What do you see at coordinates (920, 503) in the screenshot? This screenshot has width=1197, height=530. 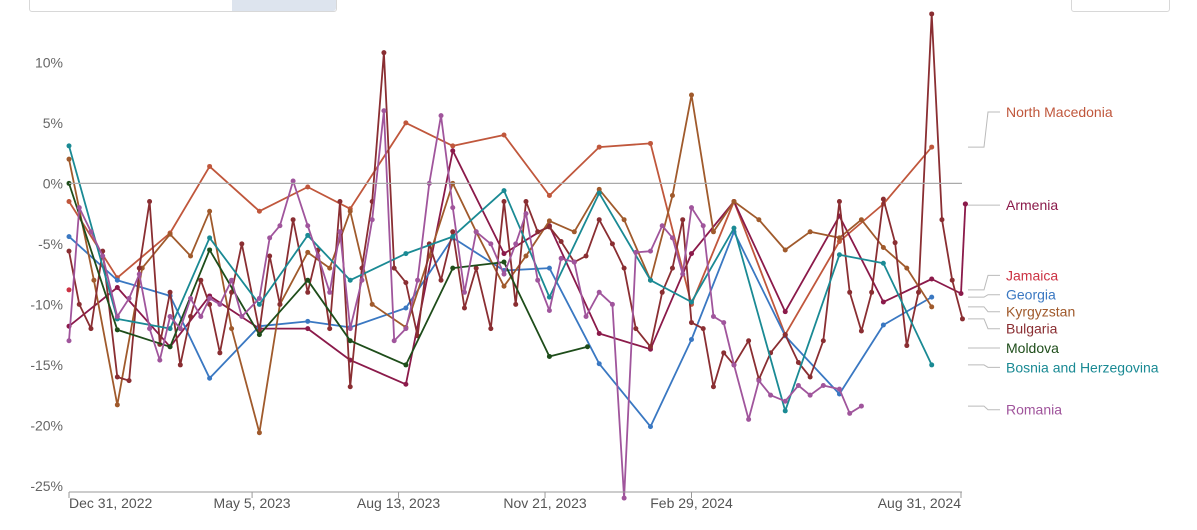 I see `x-tick-label: Aug 31, 2024` at bounding box center [920, 503].